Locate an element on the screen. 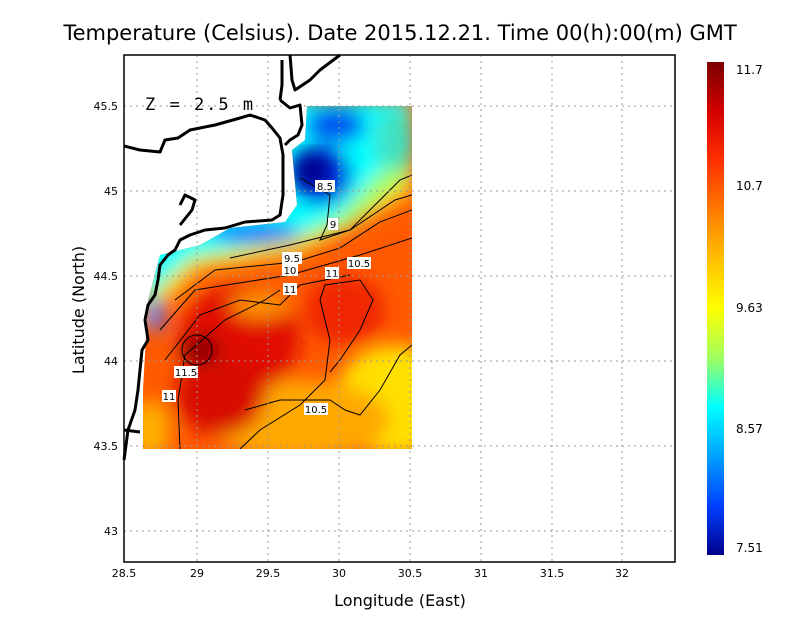 Image resolution: width=800 pixels, height=618 pixels. x-axis-ticks: 28.5 29 29.5 30 30.5 31 31.5 32 is located at coordinates (370, 573).